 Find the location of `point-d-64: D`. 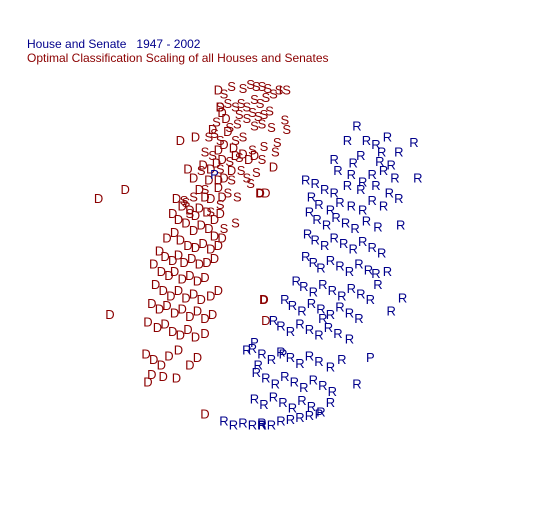

point-d-64: D is located at coordinates (221, 112).